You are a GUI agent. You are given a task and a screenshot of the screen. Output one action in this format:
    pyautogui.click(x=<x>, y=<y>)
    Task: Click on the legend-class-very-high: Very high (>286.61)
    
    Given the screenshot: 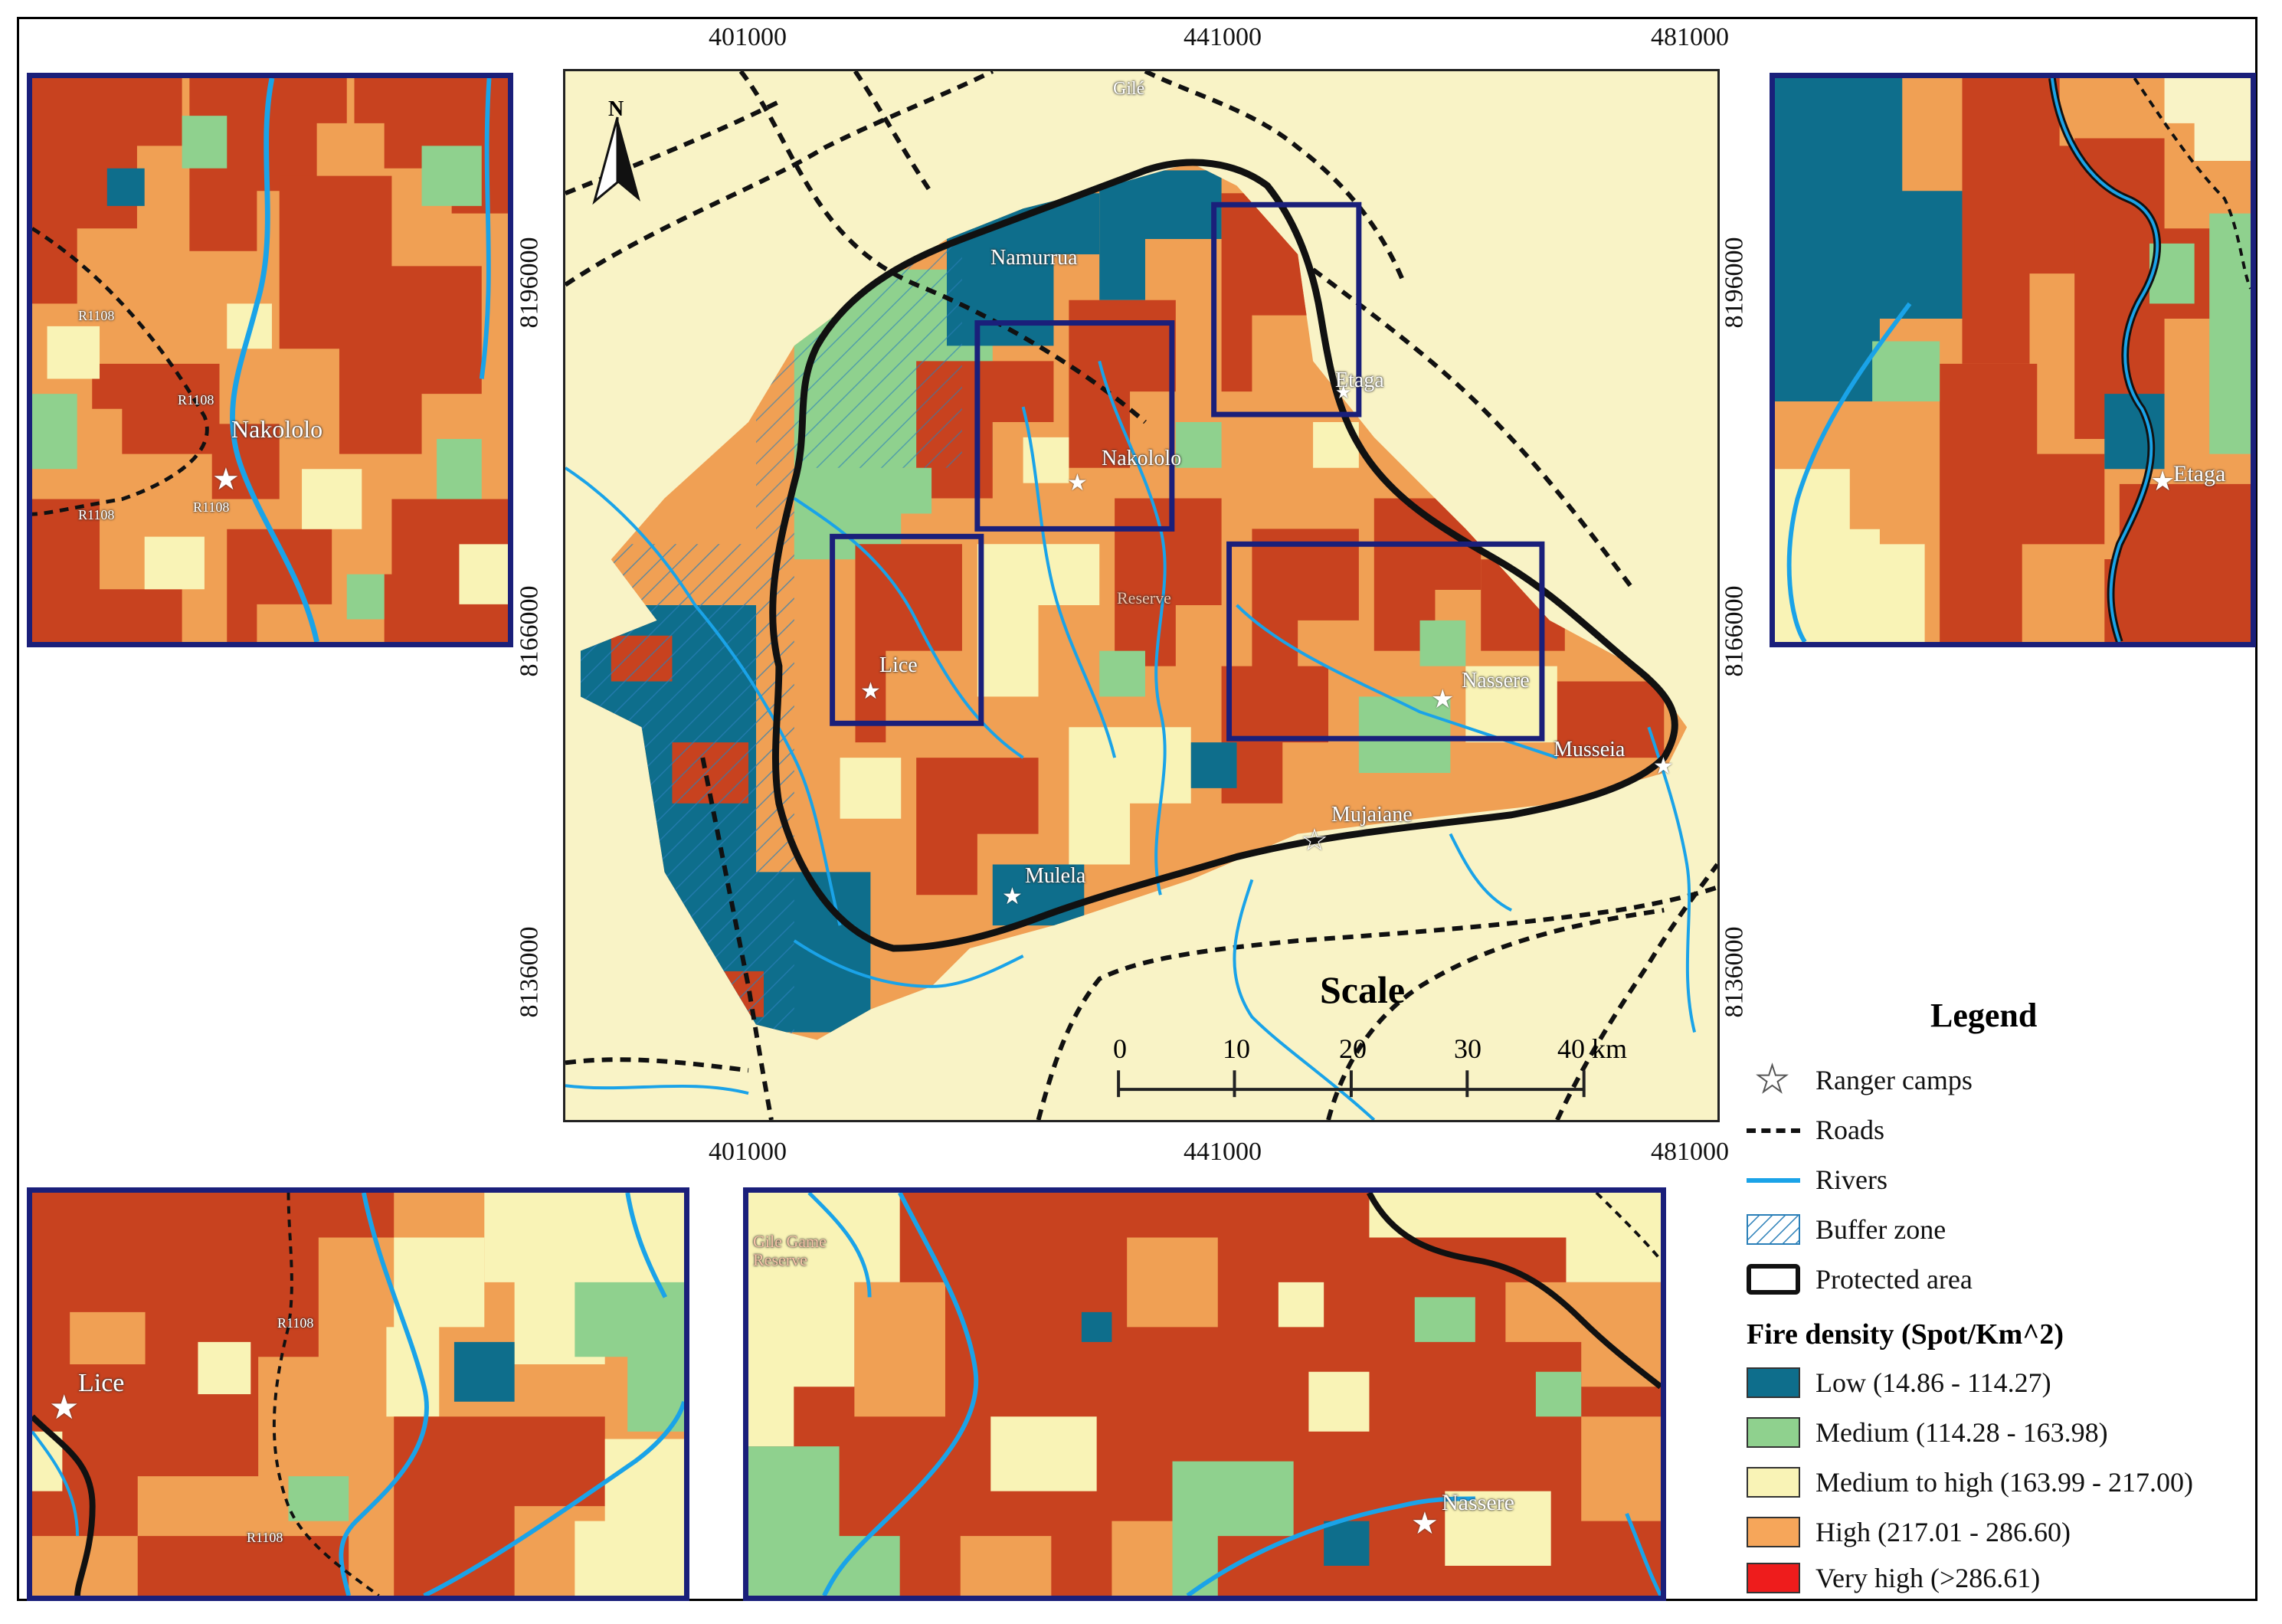 What is the action you would take?
    pyautogui.click(x=1894, y=1578)
    